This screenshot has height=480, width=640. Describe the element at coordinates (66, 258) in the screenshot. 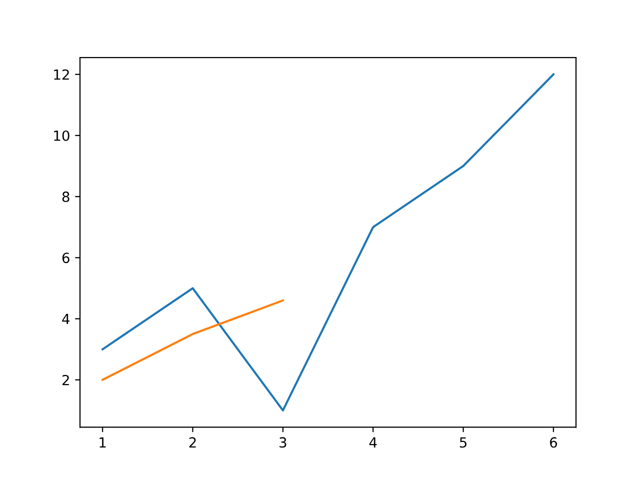

I see `y-tick-label: 6` at that location.